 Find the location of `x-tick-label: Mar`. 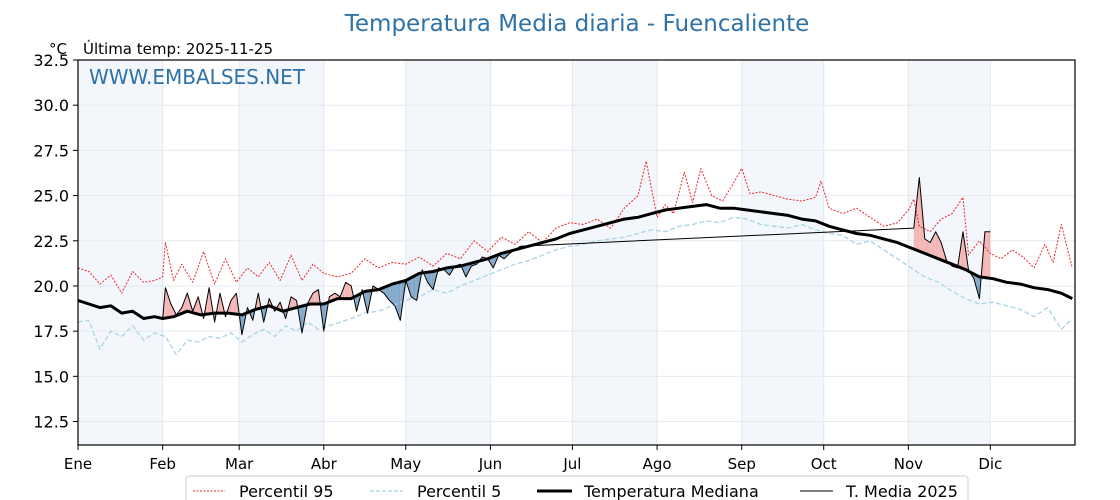

x-tick-label: Mar is located at coordinates (239, 464).